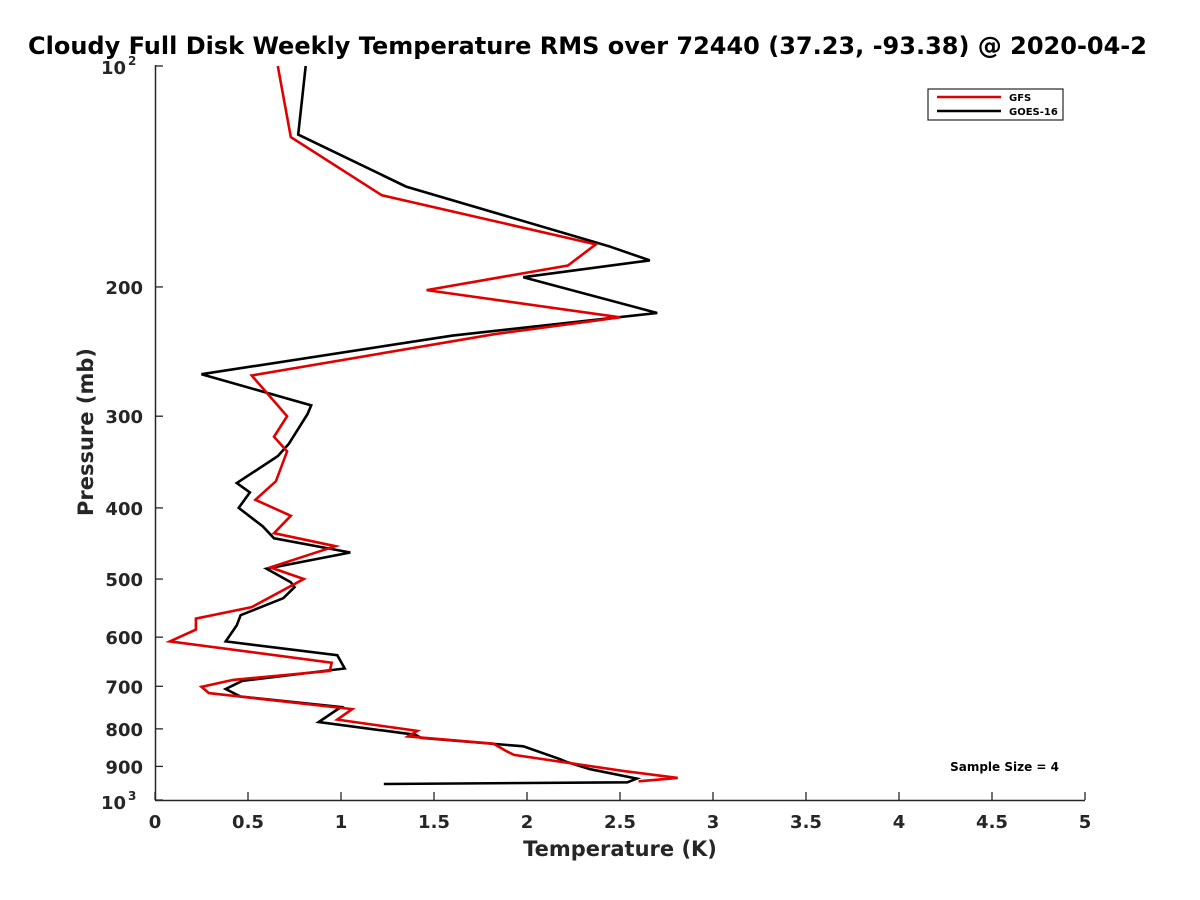  Describe the element at coordinates (341, 822) in the screenshot. I see `x-tick-label: 1` at that location.